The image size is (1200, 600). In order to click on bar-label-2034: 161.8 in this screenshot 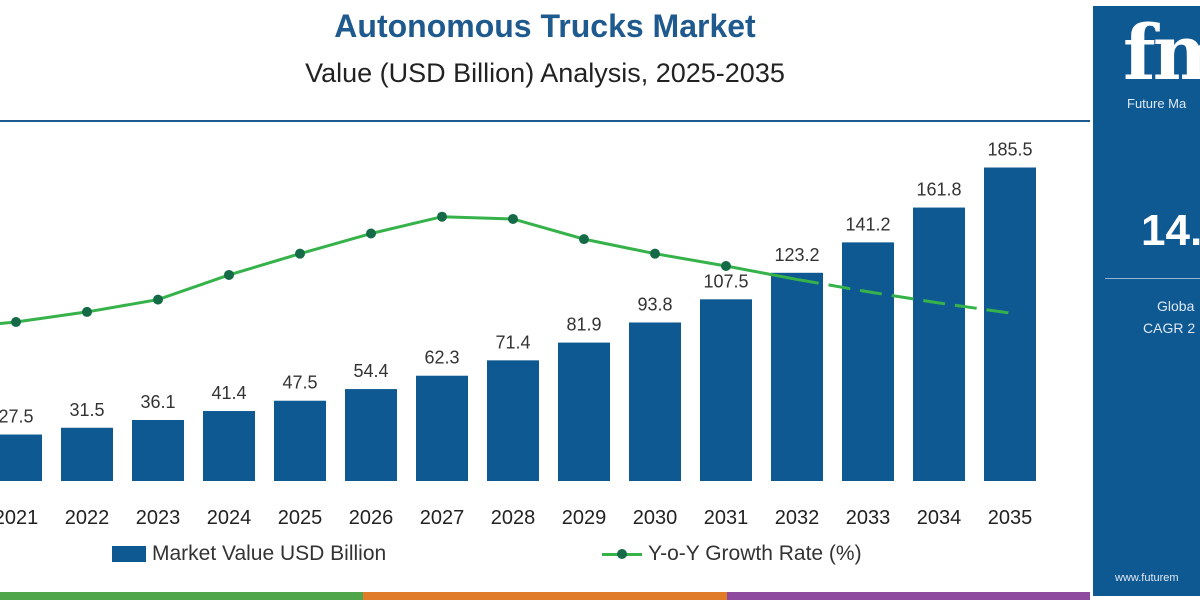, I will do `click(938, 190)`.